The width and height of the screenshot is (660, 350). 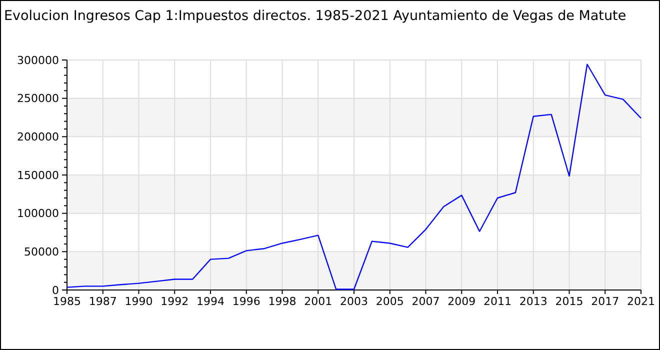 What do you see at coordinates (315, 16) in the screenshot?
I see `chart-title: Evolucion Ingresos Cap 1:Impuestos directos. 1985-2021 Ayuntamiento de Vegas de Matute` at bounding box center [315, 16].